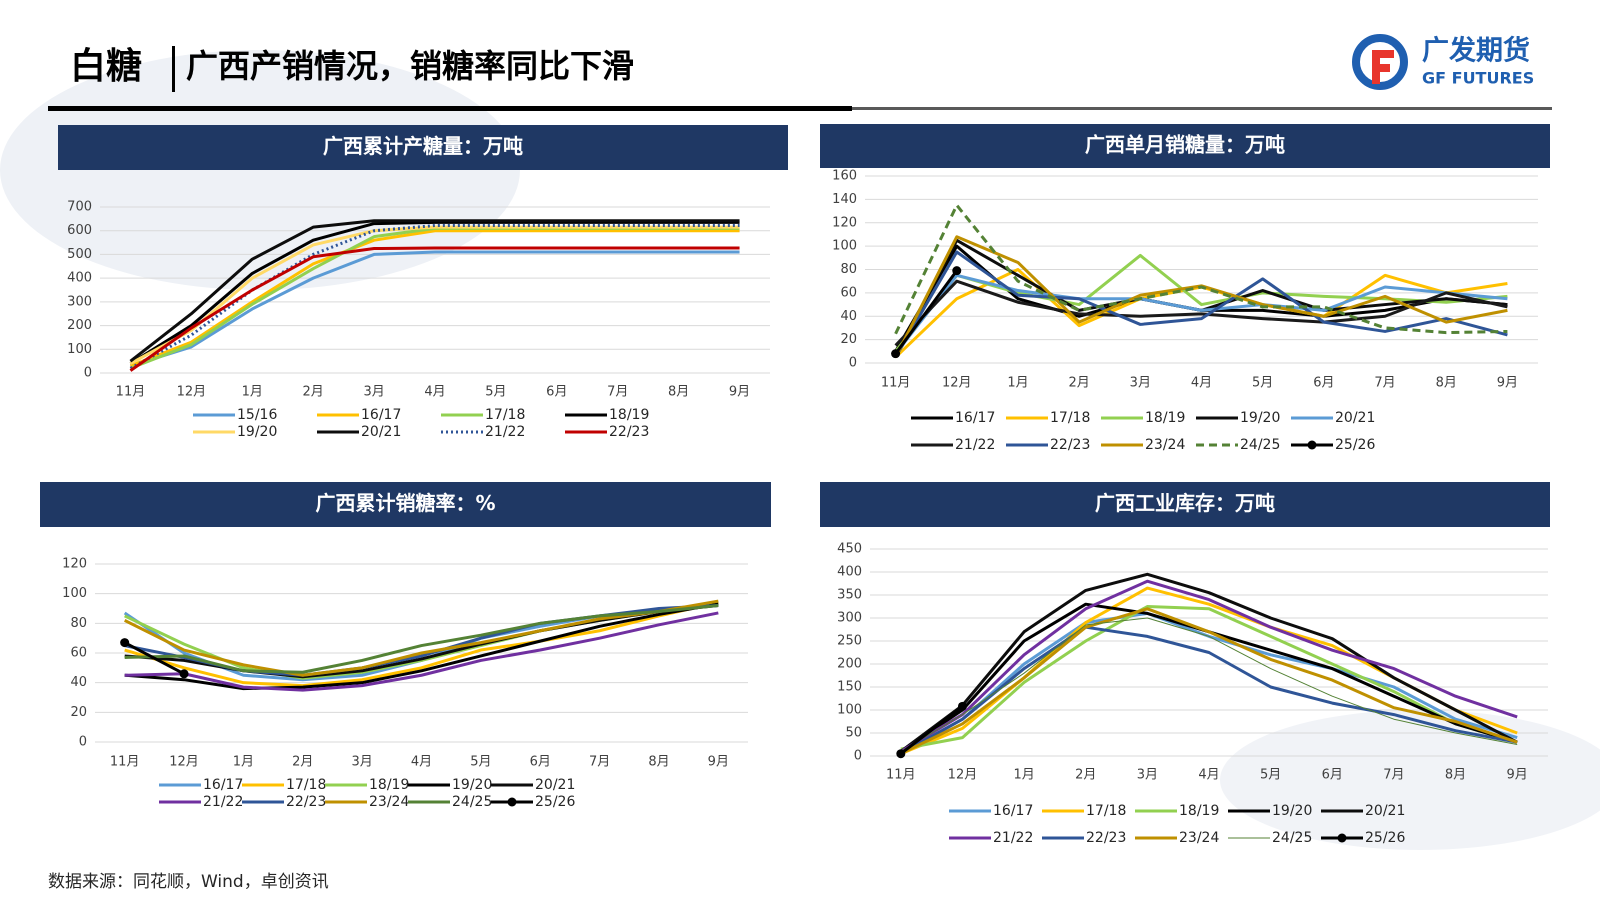  Describe the element at coordinates (848, 292) in the screenshot. I see `y-tick-label: 60` at that location.